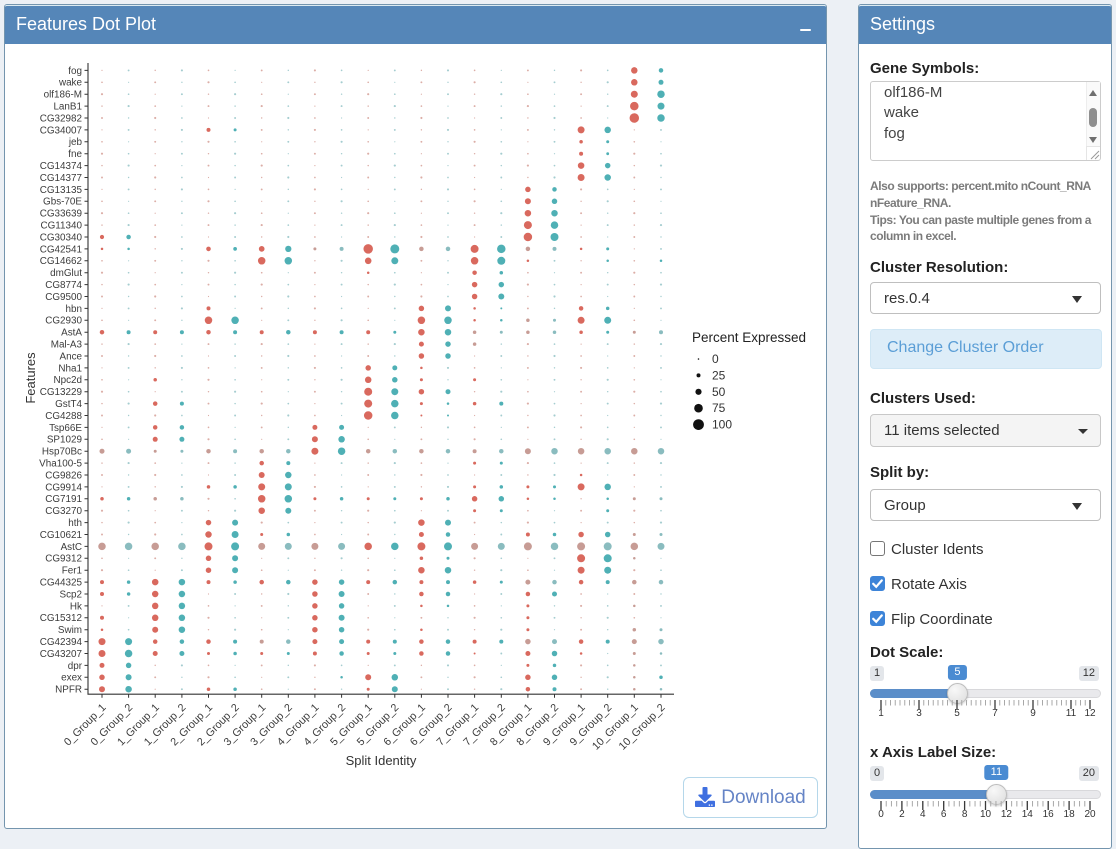 This screenshot has height=849, width=1116. Describe the element at coordinates (719, 408) in the screenshot. I see `svg-text: 75` at that location.